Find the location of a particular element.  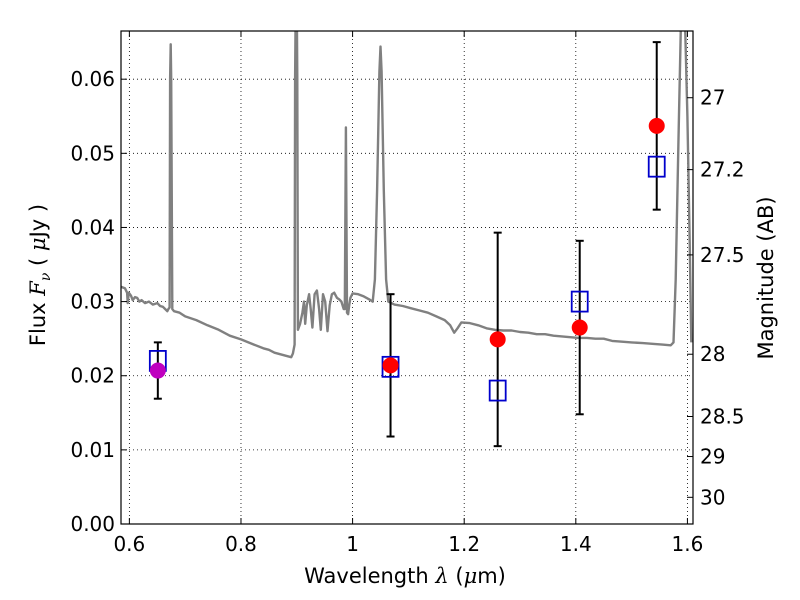

y-tick-label: 0.05 is located at coordinates (92, 153).